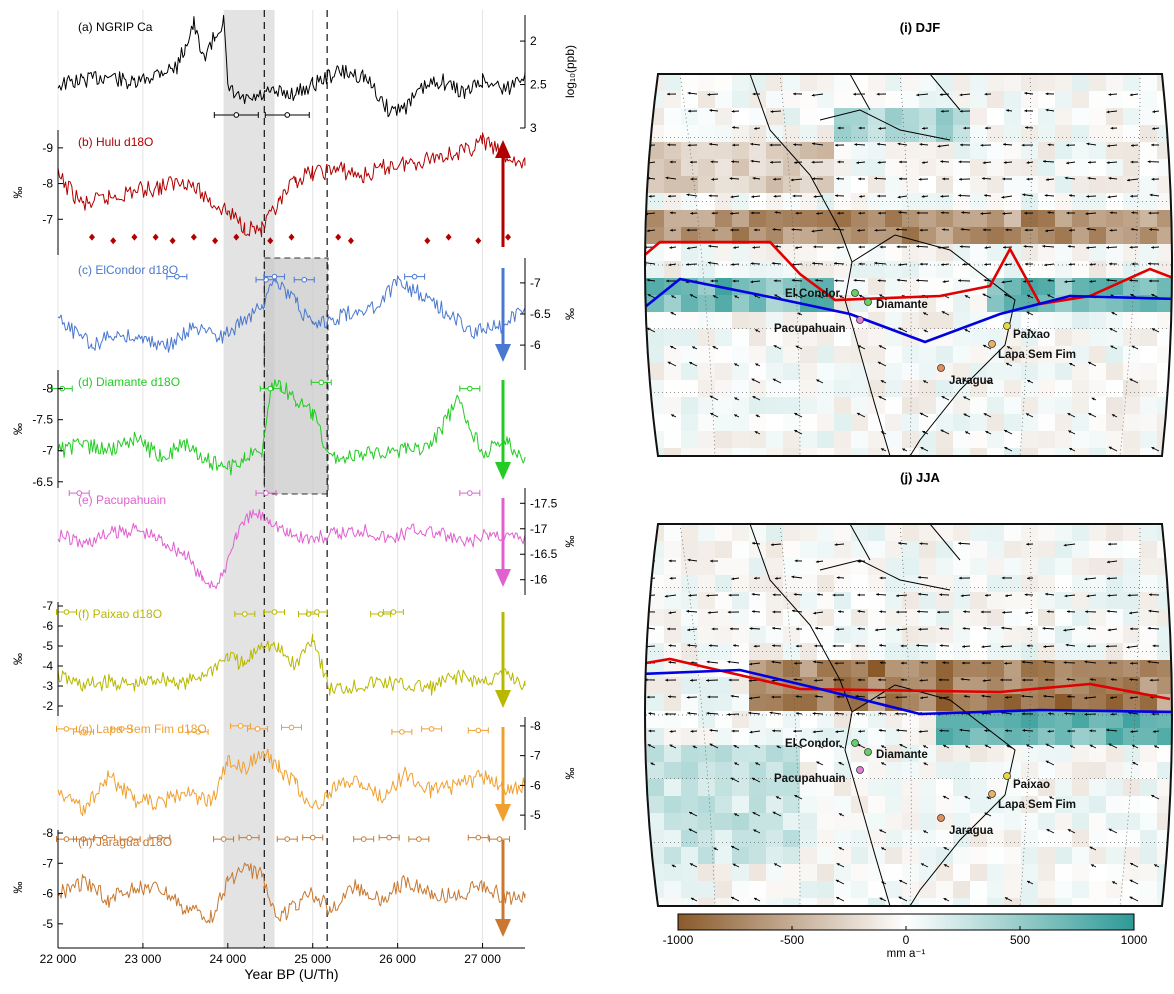  I want to click on map-title: (j) JJA, so click(920, 477).